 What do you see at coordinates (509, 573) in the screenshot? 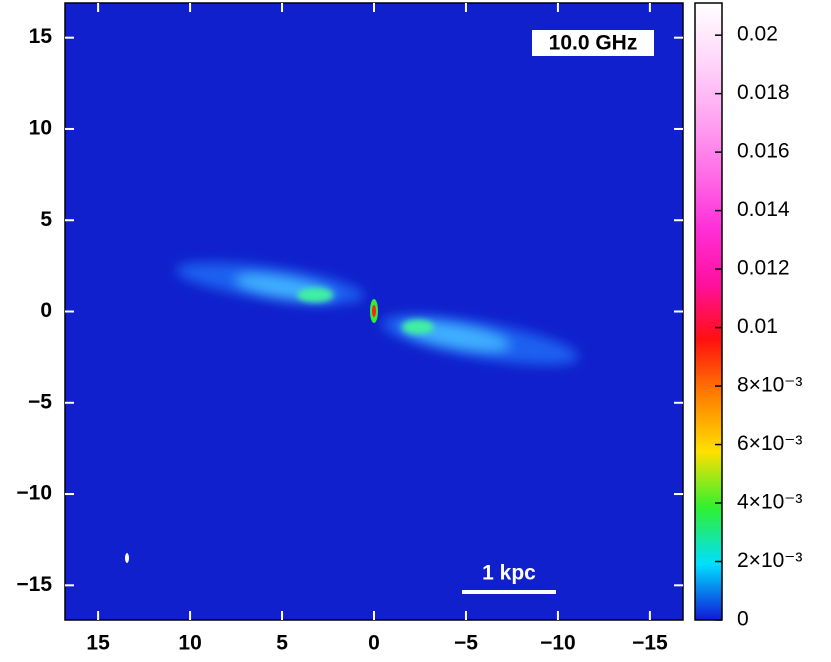
I see `scale-bar-label: 1 kpc` at bounding box center [509, 573].